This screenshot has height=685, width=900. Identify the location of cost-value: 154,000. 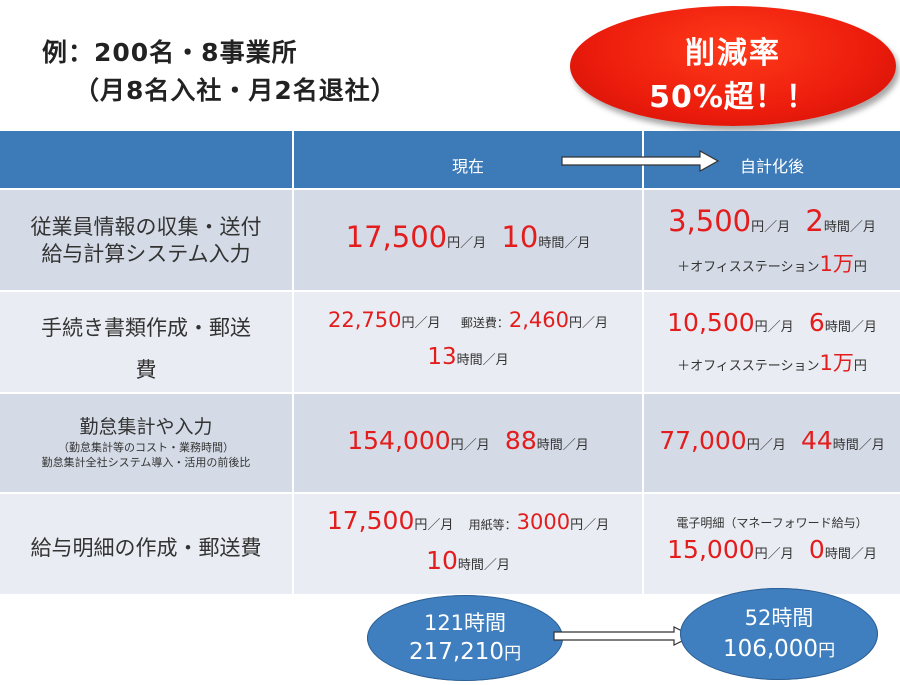
(399, 440).